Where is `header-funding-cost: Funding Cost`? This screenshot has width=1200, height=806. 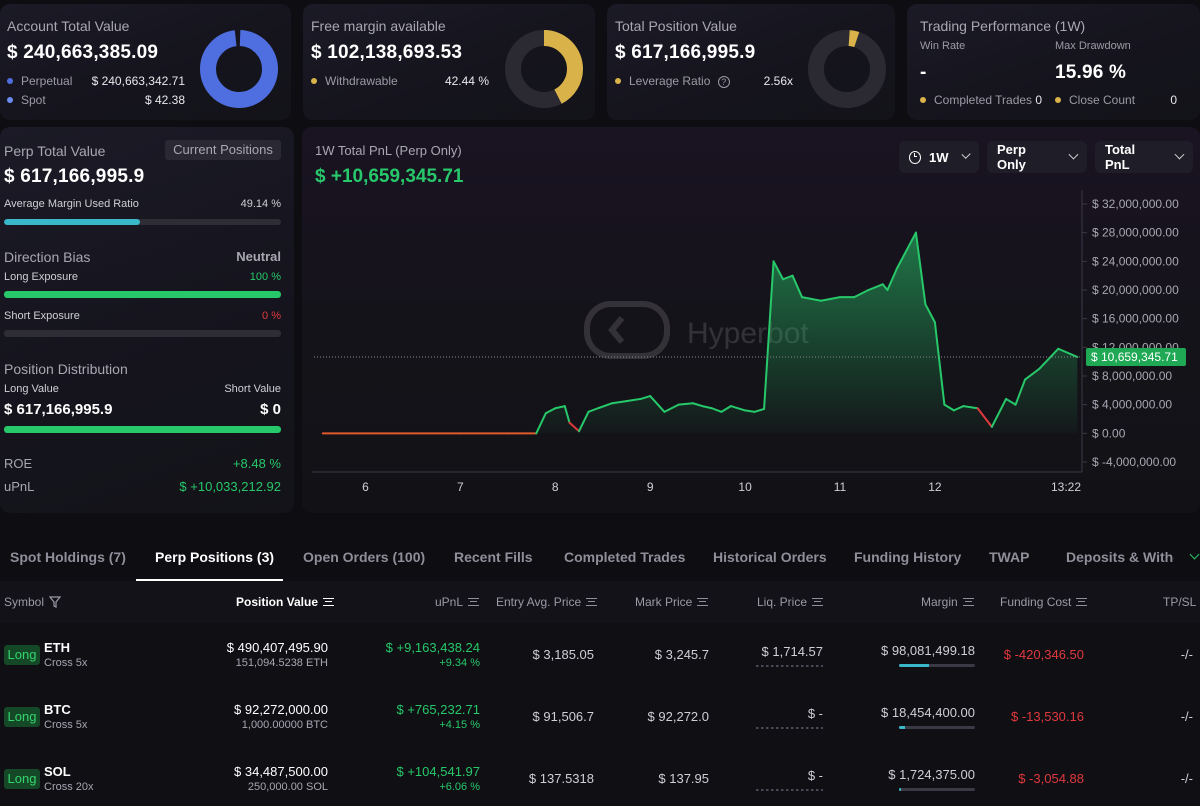 header-funding-cost: Funding Cost is located at coordinates (1044, 602).